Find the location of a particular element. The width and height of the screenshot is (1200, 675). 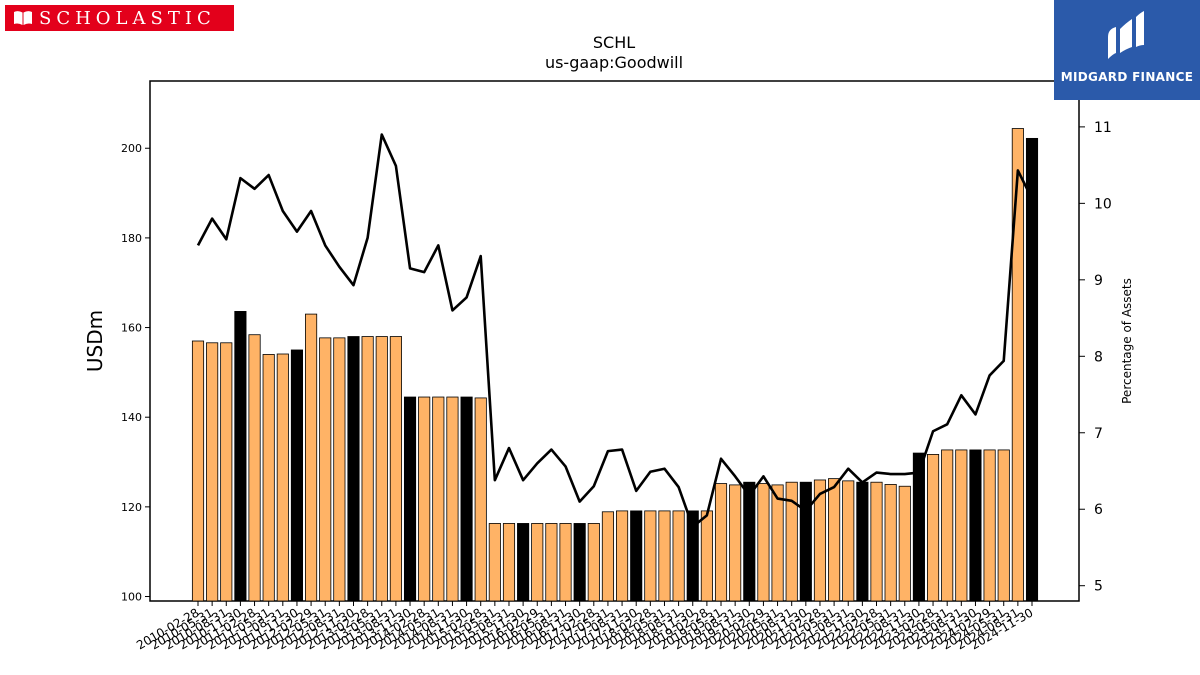

y2-tick-label: 8 is located at coordinates (1098, 357).